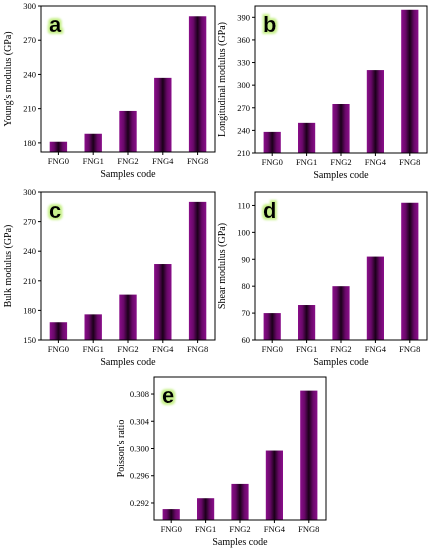 The width and height of the screenshot is (434, 550). What do you see at coordinates (139, 476) in the screenshot?
I see `y-tick-label: 0.296` at bounding box center [139, 476].